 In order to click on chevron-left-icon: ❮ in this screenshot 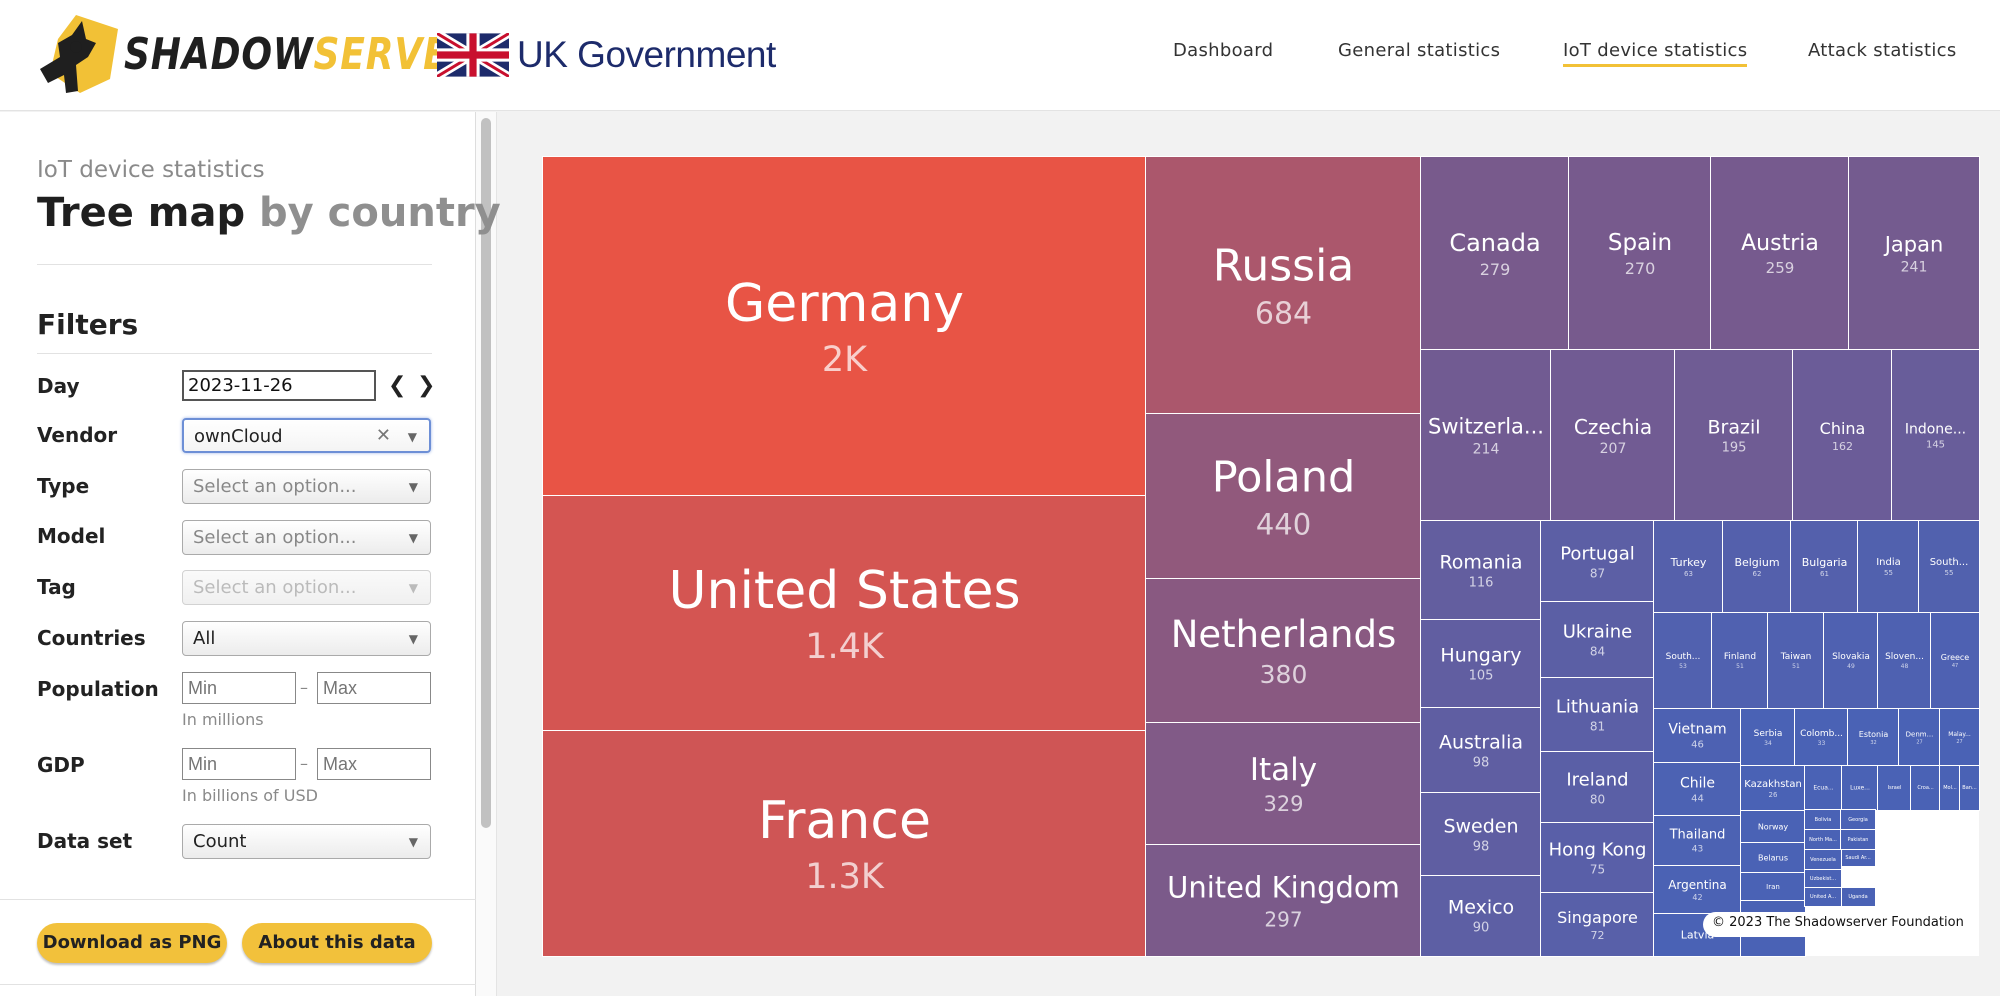, I will do `click(397, 385)`.